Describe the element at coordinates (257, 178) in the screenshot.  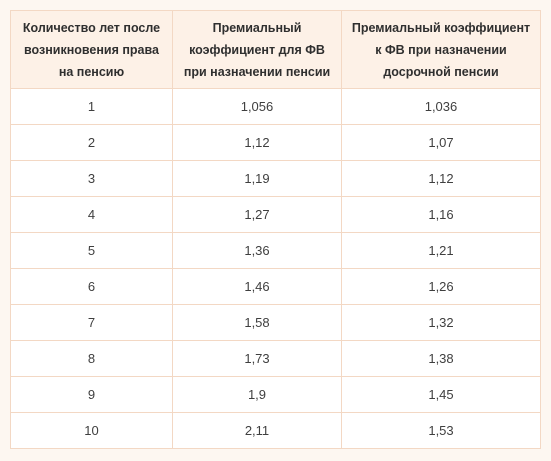
I see `cell-regular-coefficient: 1,19` at that location.